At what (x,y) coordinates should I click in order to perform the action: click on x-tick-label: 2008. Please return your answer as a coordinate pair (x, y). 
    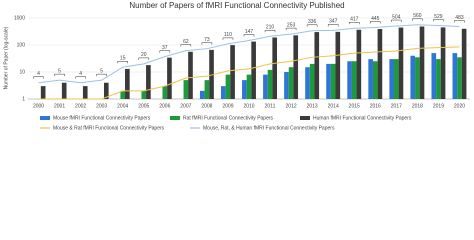
    Looking at the image, I should click on (206, 106).